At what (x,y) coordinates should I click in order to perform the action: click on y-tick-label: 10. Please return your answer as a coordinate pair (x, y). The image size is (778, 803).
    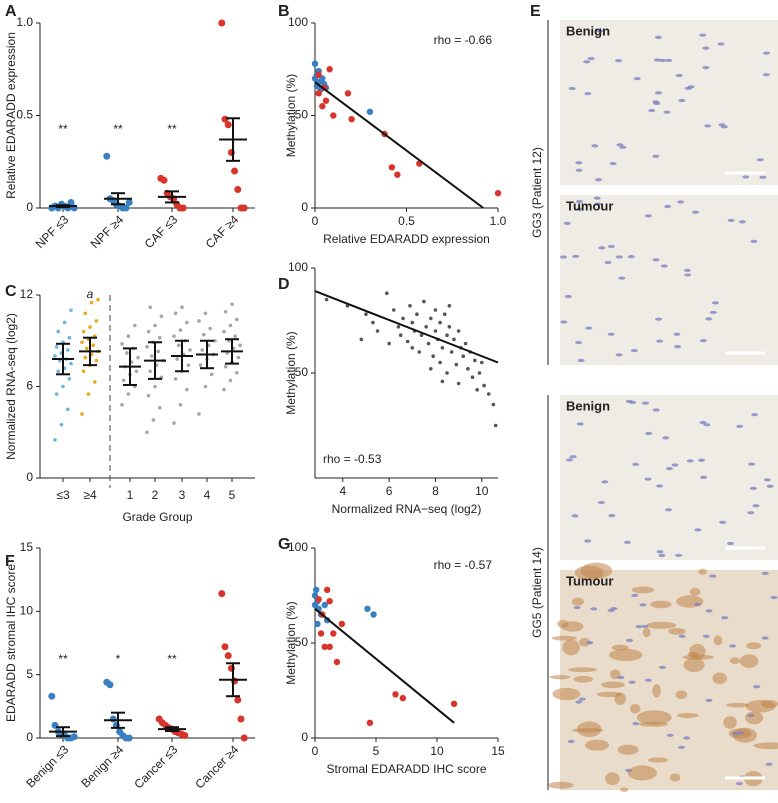
    Looking at the image, I should click on (27, 611).